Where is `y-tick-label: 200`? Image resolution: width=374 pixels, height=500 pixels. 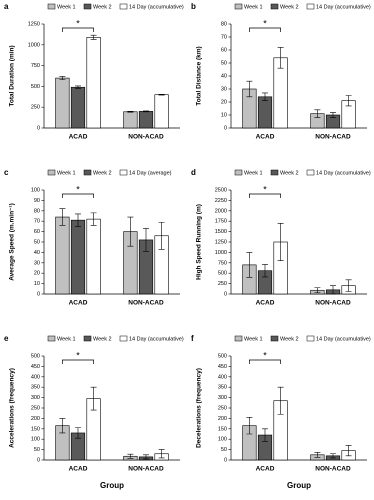 y-tick-label: 200 is located at coordinates (222, 419).